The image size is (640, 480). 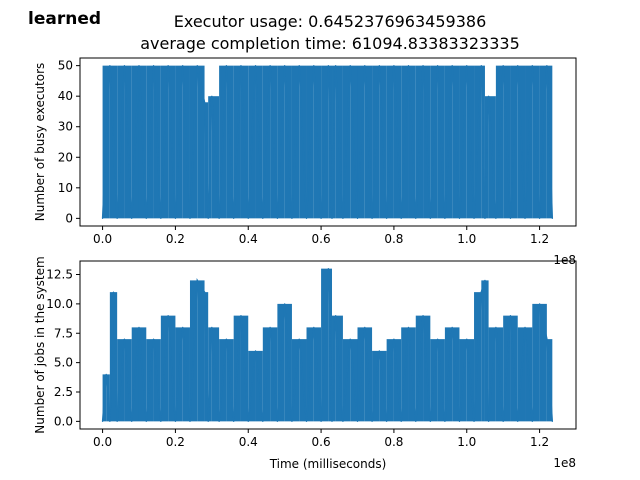 I want to click on x-tick-label: 0.8, so click(x=393, y=442).